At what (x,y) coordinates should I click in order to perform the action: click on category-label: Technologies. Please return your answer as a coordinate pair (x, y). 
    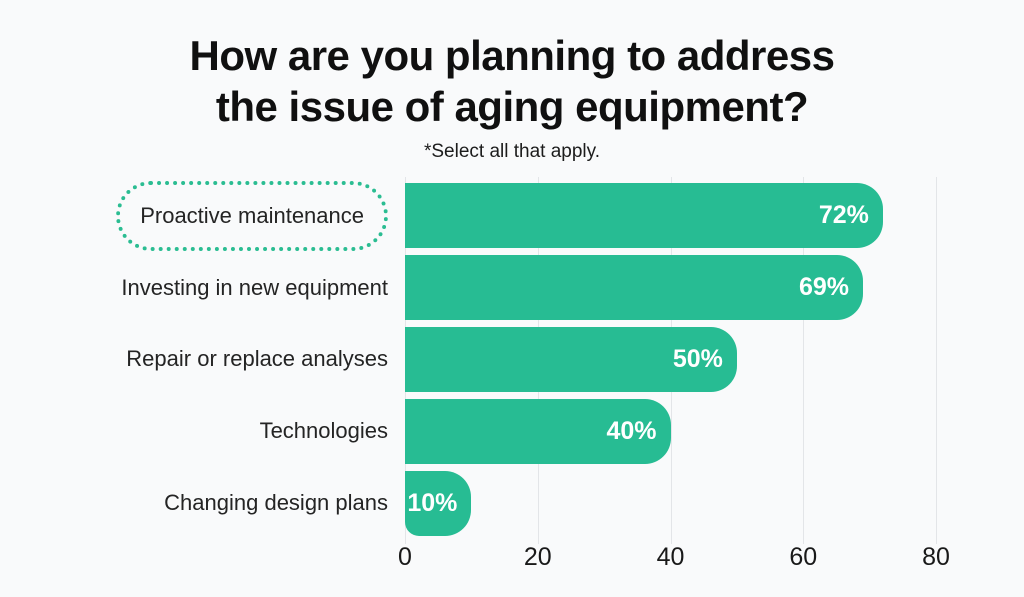
    Looking at the image, I should click on (323, 431).